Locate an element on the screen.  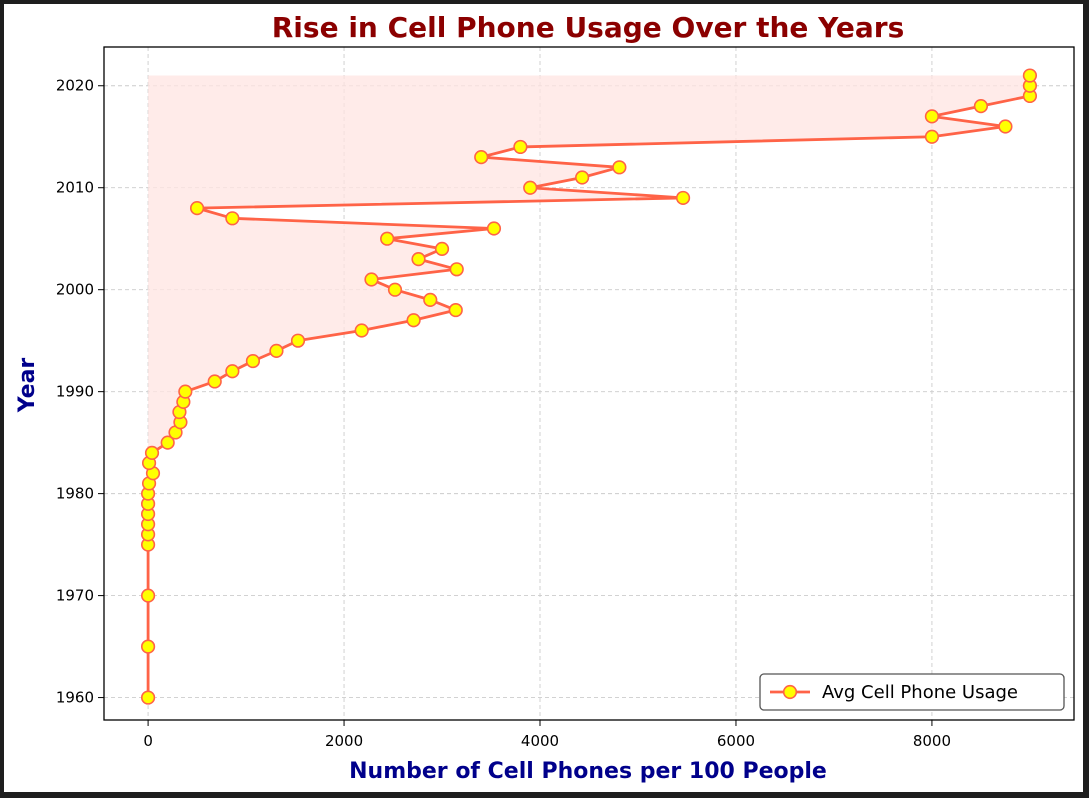
x-tick-label: 6000 is located at coordinates (736, 741).